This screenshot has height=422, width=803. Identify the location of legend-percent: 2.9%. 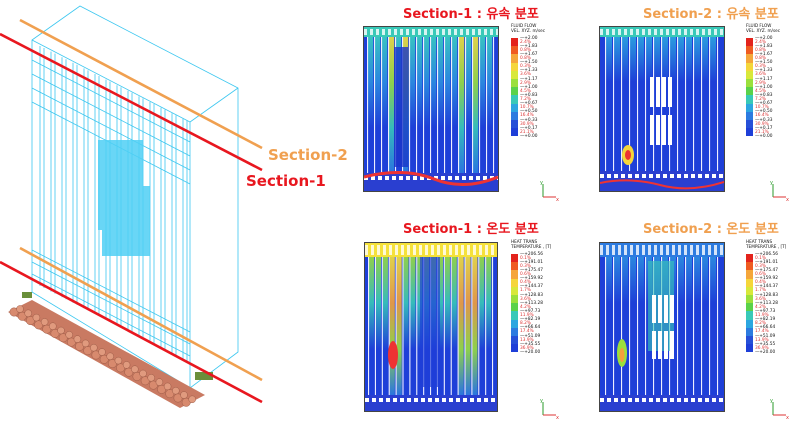
(525, 83).